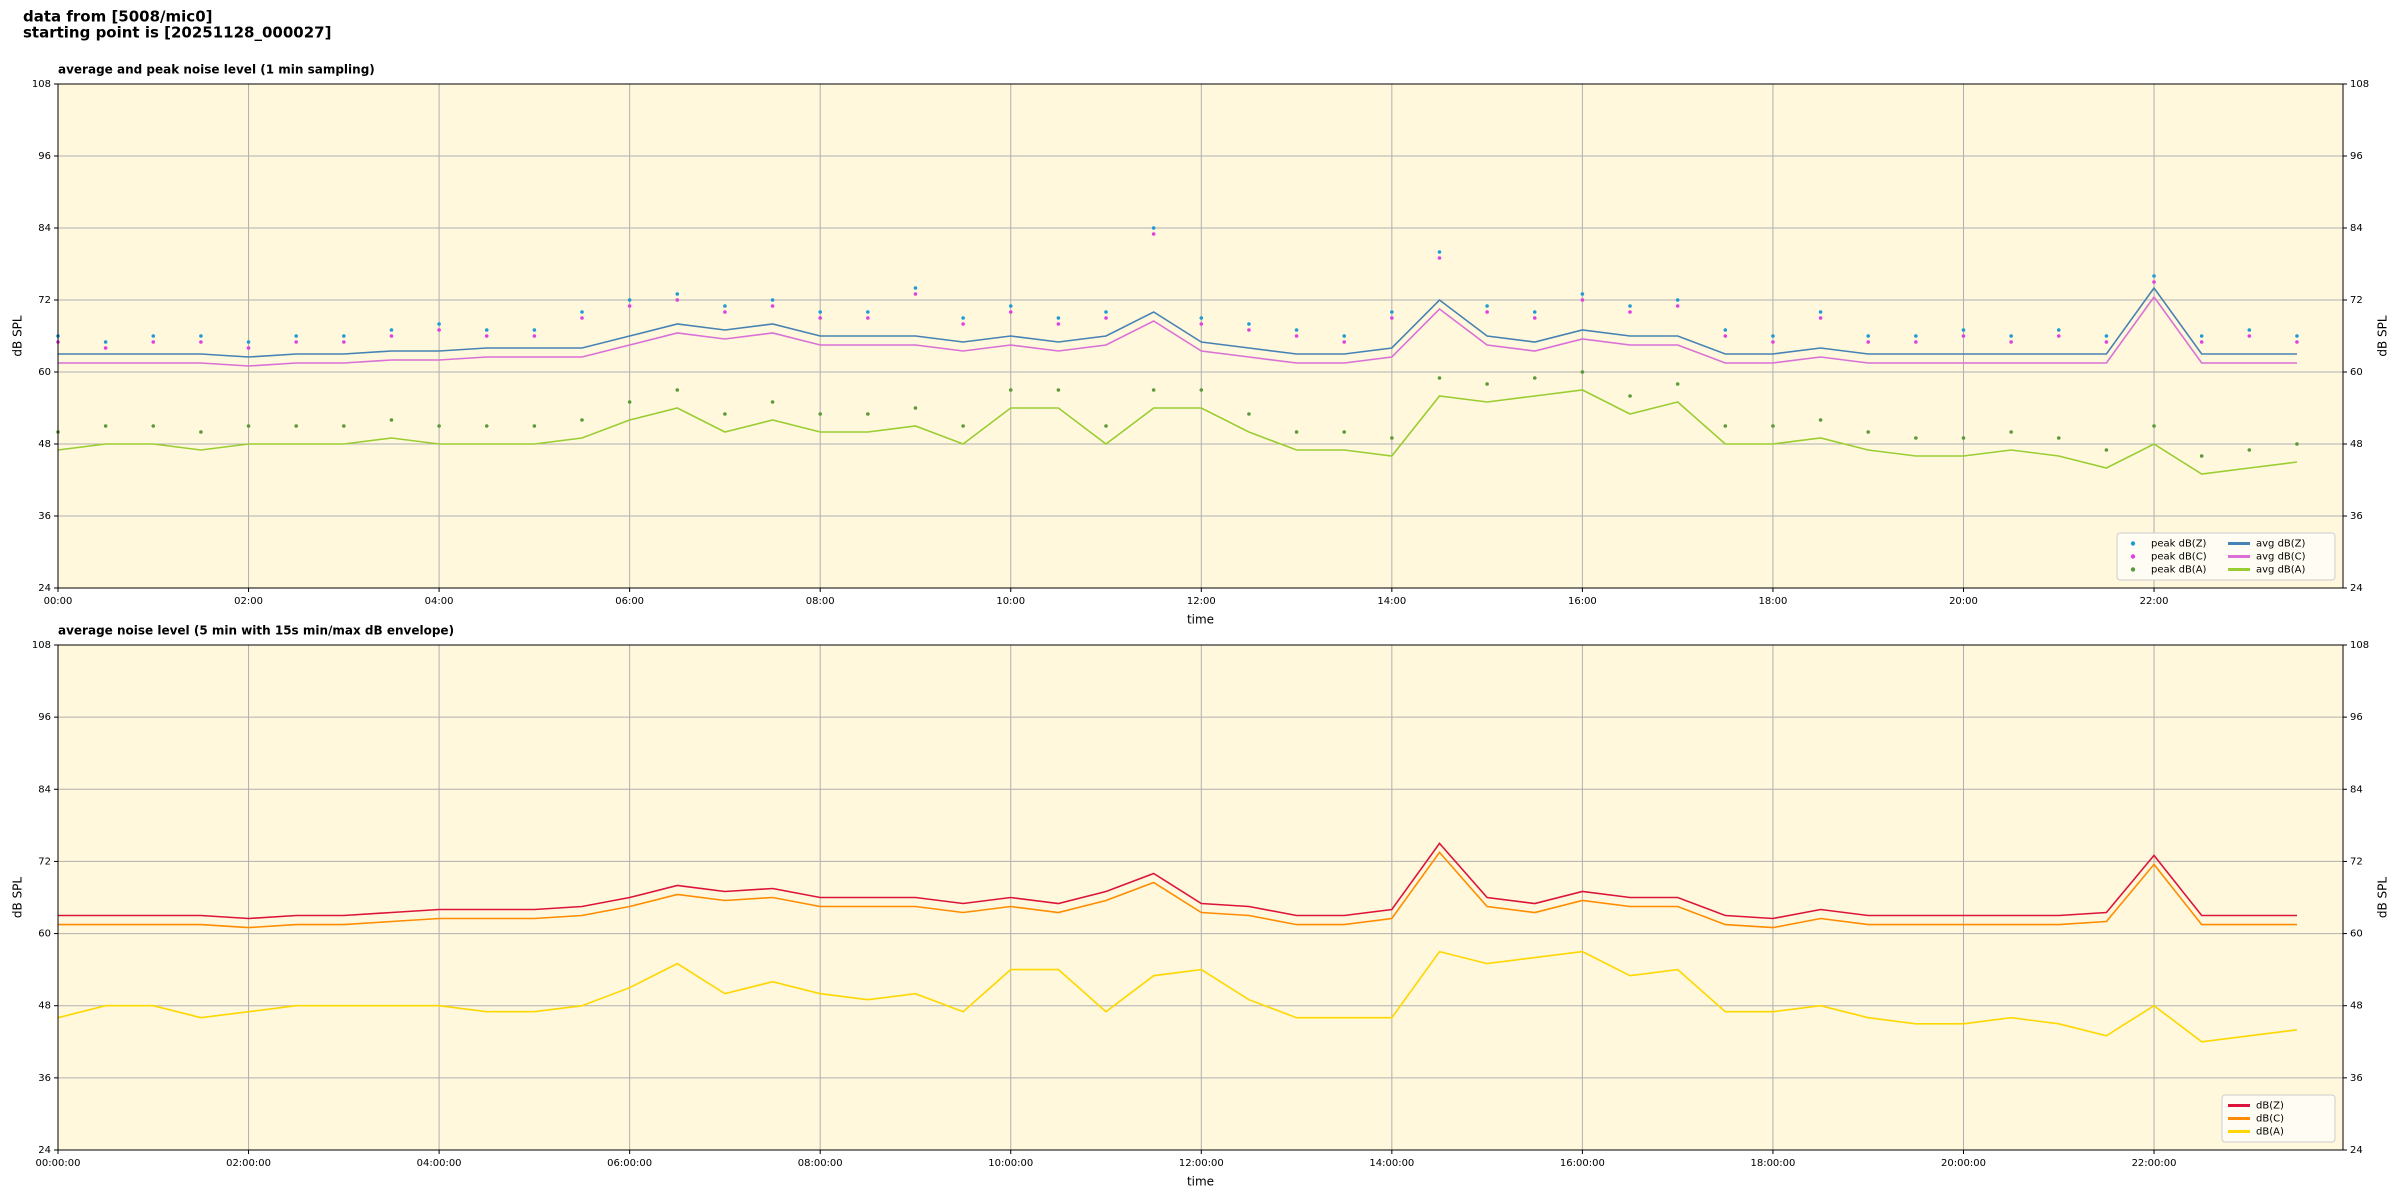 Image resolution: width=2400 pixels, height=1204 pixels. What do you see at coordinates (177, 33) in the screenshot?
I see `header-line: starting point is [20251128_000027]` at bounding box center [177, 33].